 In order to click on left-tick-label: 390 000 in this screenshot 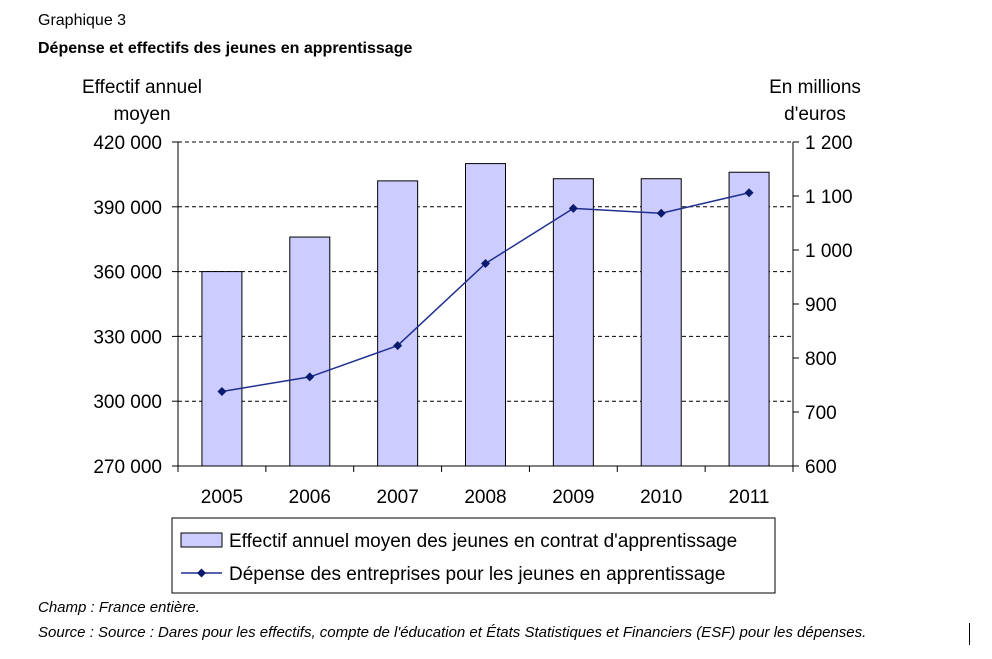, I will do `click(127, 208)`.